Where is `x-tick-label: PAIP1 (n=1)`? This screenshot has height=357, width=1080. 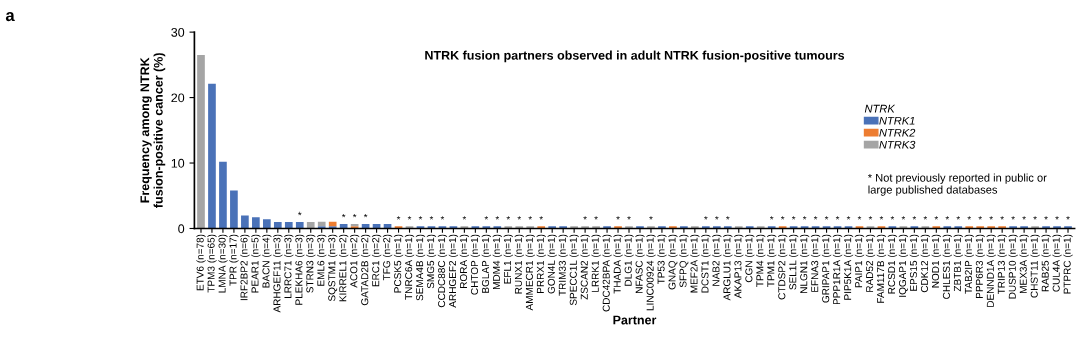
x-tick-label: PAIP1 (n=1) is located at coordinates (859, 261).